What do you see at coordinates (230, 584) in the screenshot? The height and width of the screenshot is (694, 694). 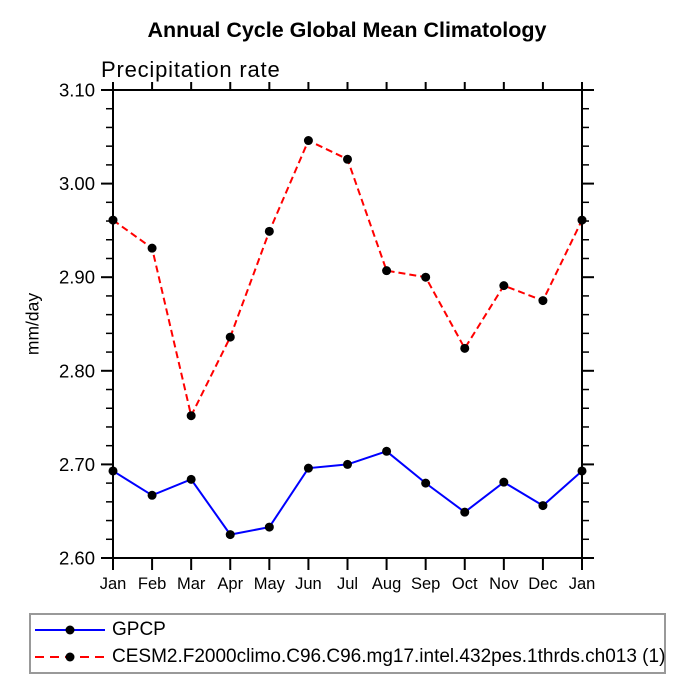 I see `x-tick-label: Apr` at bounding box center [230, 584].